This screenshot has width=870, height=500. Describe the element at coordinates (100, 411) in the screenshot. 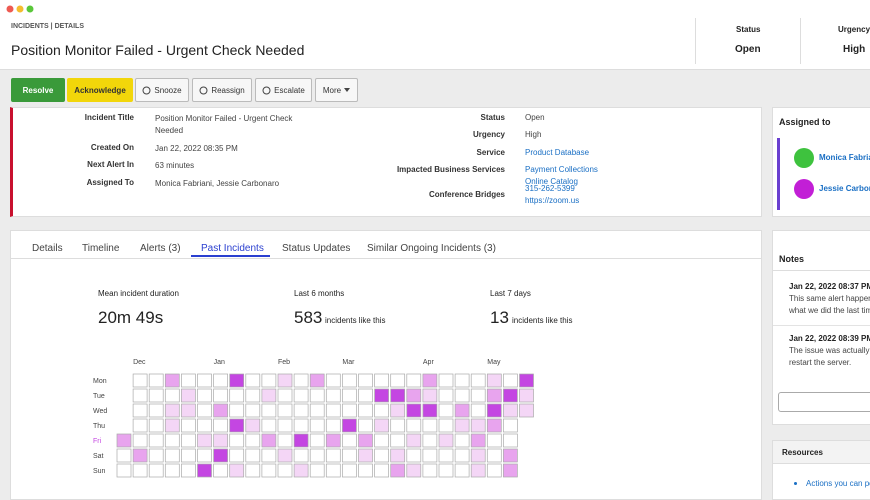

I see `day-label: Wed` at that location.